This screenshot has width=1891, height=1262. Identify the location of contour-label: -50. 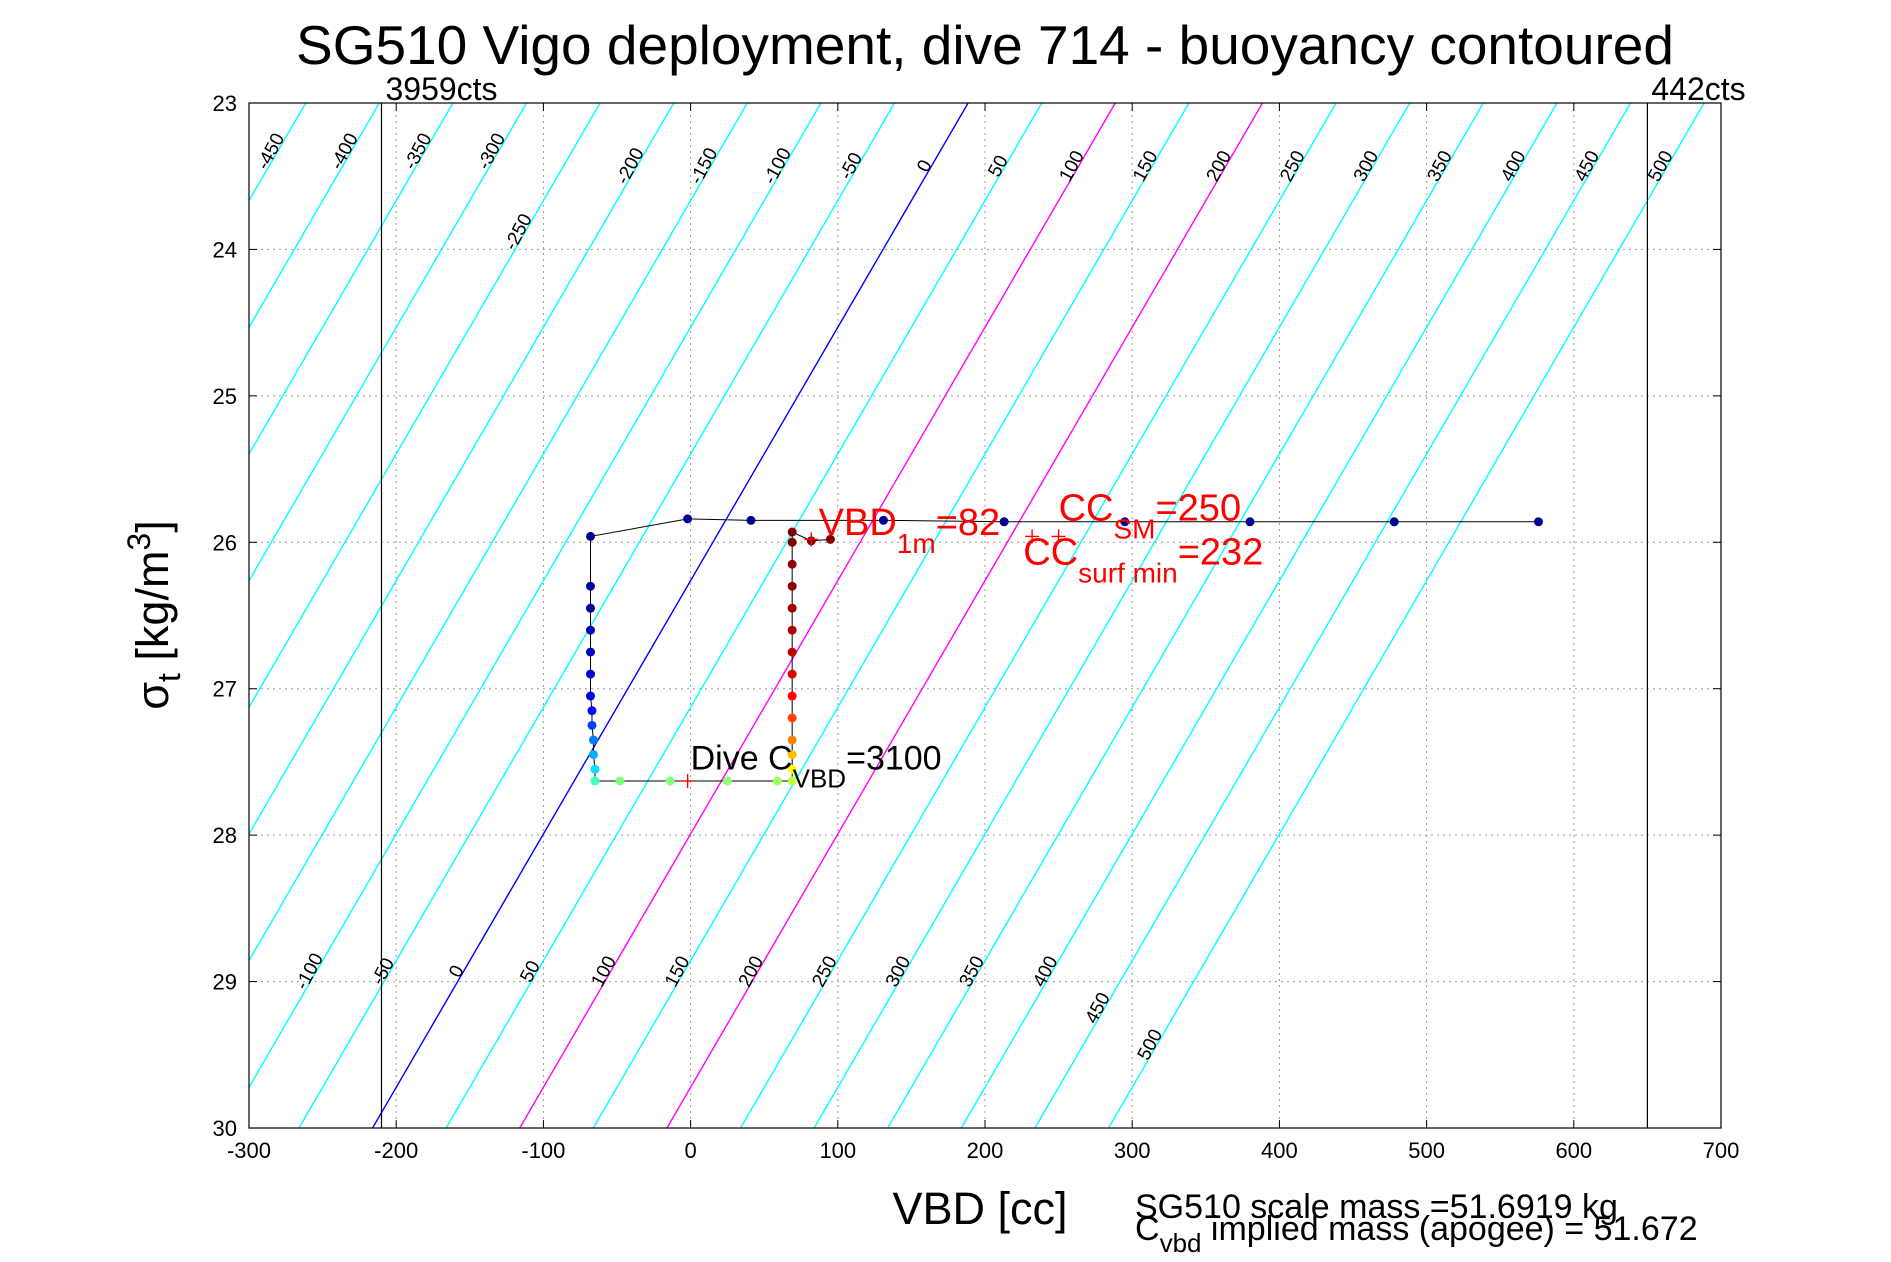
(383, 972).